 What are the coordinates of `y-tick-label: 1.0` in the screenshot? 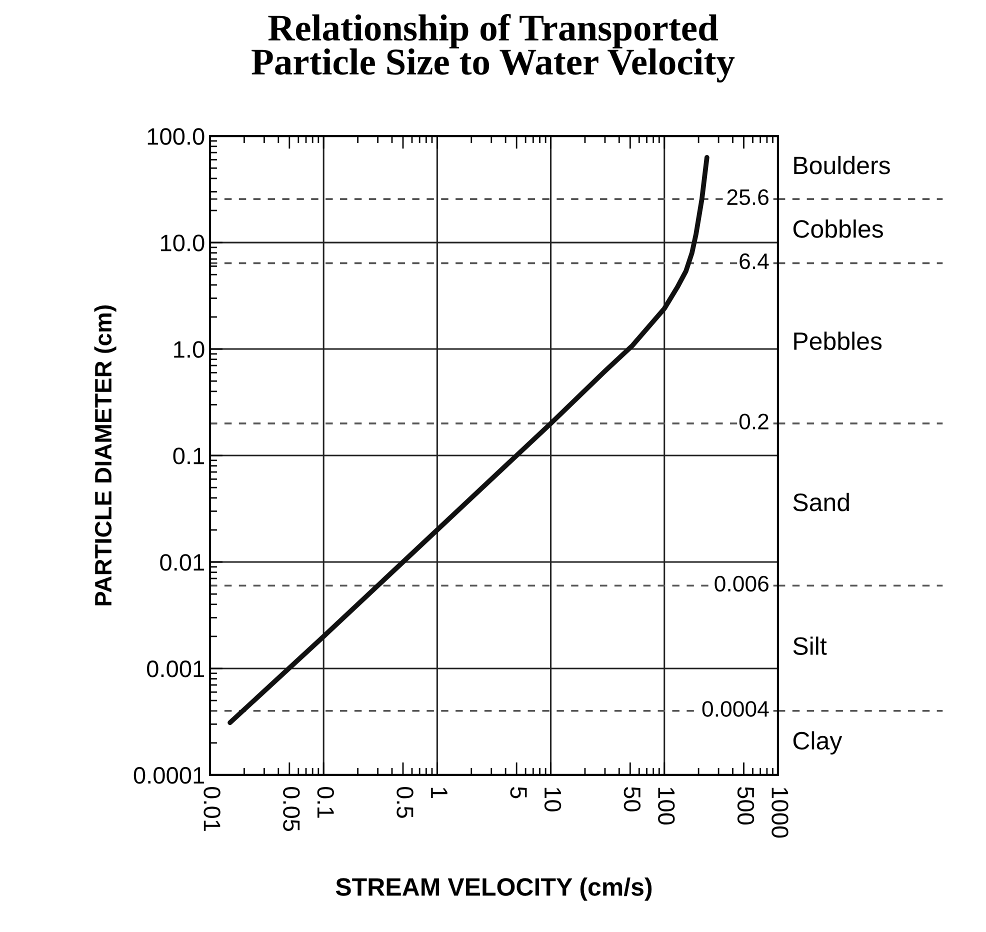 It's located at (189, 349).